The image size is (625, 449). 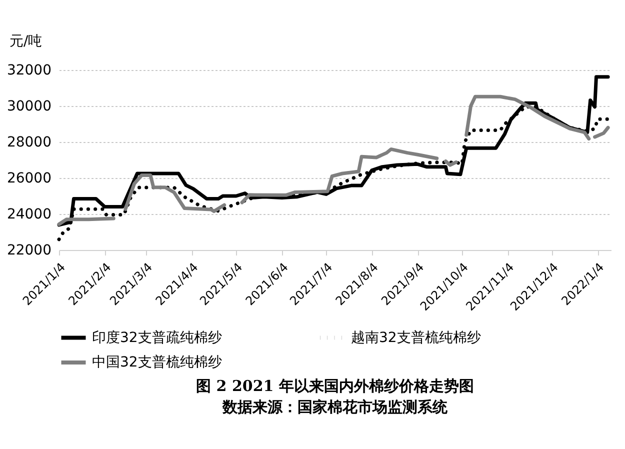 What do you see at coordinates (29, 142) in the screenshot?
I see `y-tick-label: 28000` at bounding box center [29, 142].